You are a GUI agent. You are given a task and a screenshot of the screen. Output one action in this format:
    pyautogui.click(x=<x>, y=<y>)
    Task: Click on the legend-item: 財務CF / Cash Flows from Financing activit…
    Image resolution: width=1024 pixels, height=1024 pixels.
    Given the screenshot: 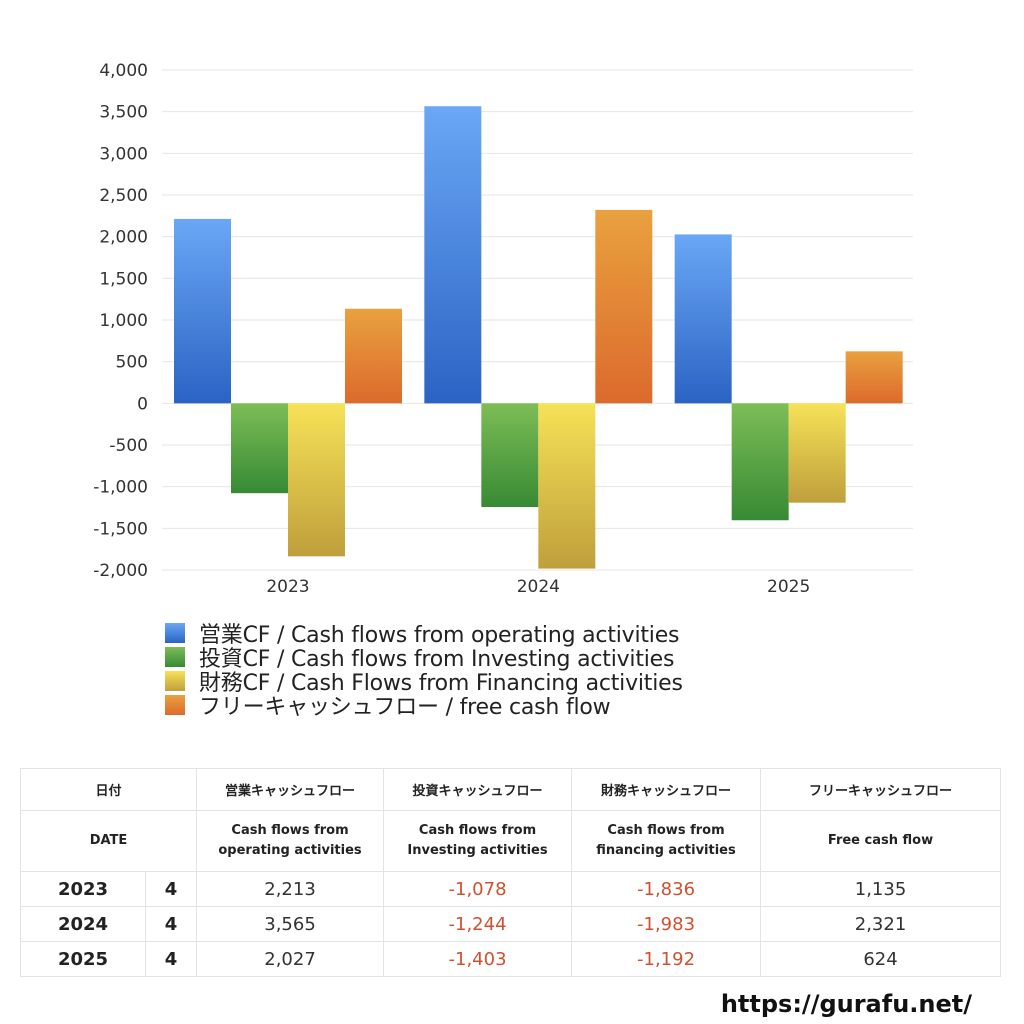 What is the action you would take?
    pyautogui.click(x=424, y=682)
    